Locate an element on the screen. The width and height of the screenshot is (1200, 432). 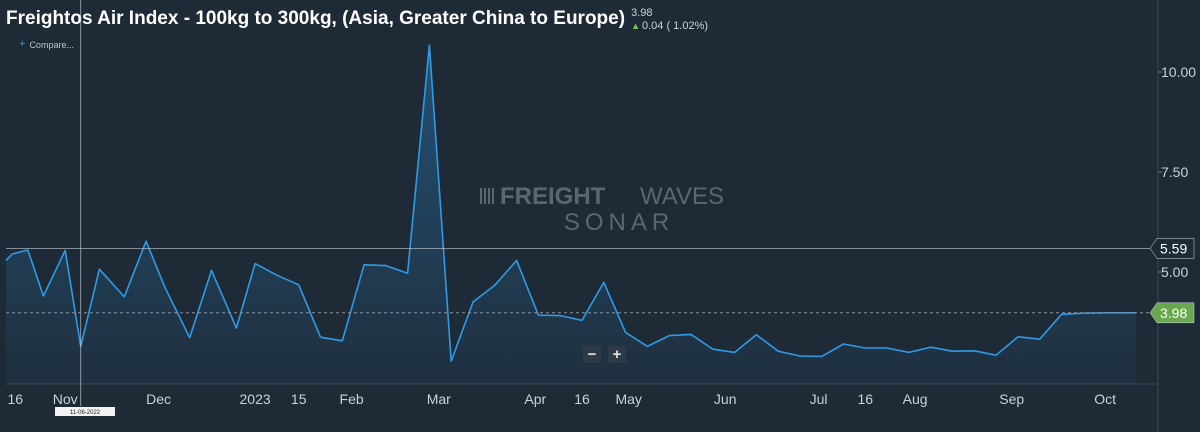
minus-icon: − is located at coordinates (592, 354).